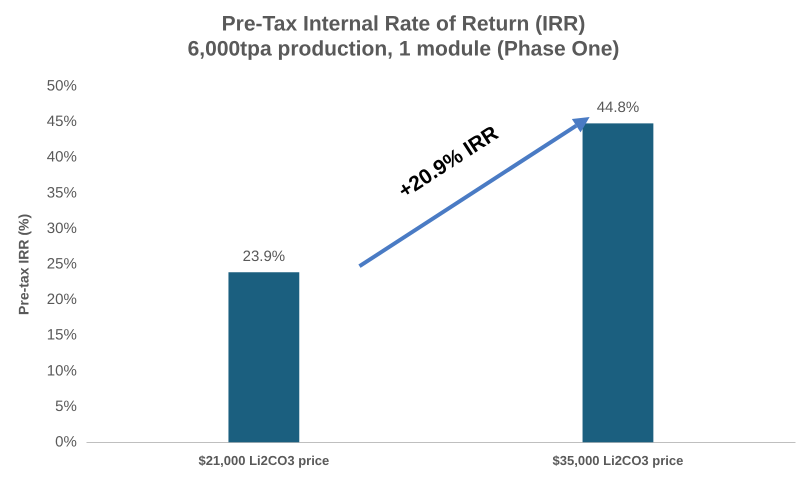 This screenshot has height=480, width=807. What do you see at coordinates (61, 228) in the screenshot?
I see `y-tick-label: 30%` at bounding box center [61, 228].